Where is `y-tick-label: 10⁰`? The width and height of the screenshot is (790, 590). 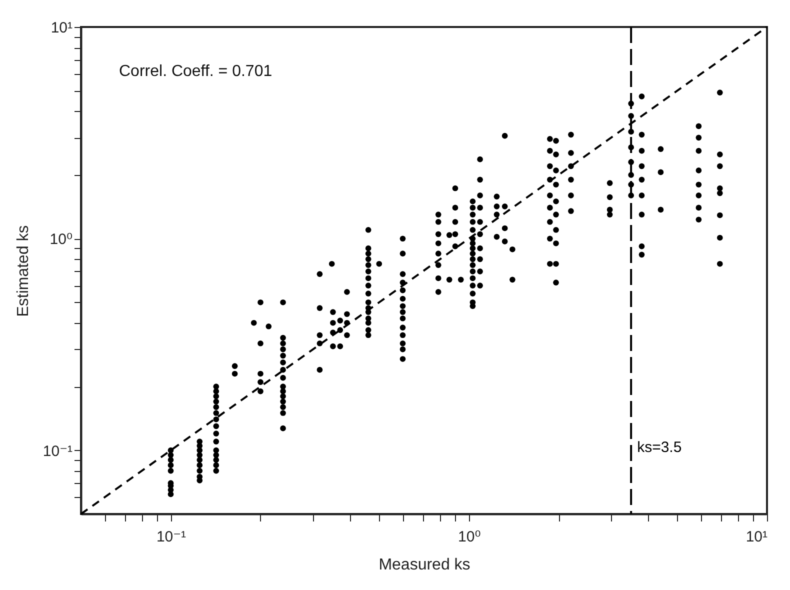 y-tick-label: 10⁰ is located at coordinates (61, 239).